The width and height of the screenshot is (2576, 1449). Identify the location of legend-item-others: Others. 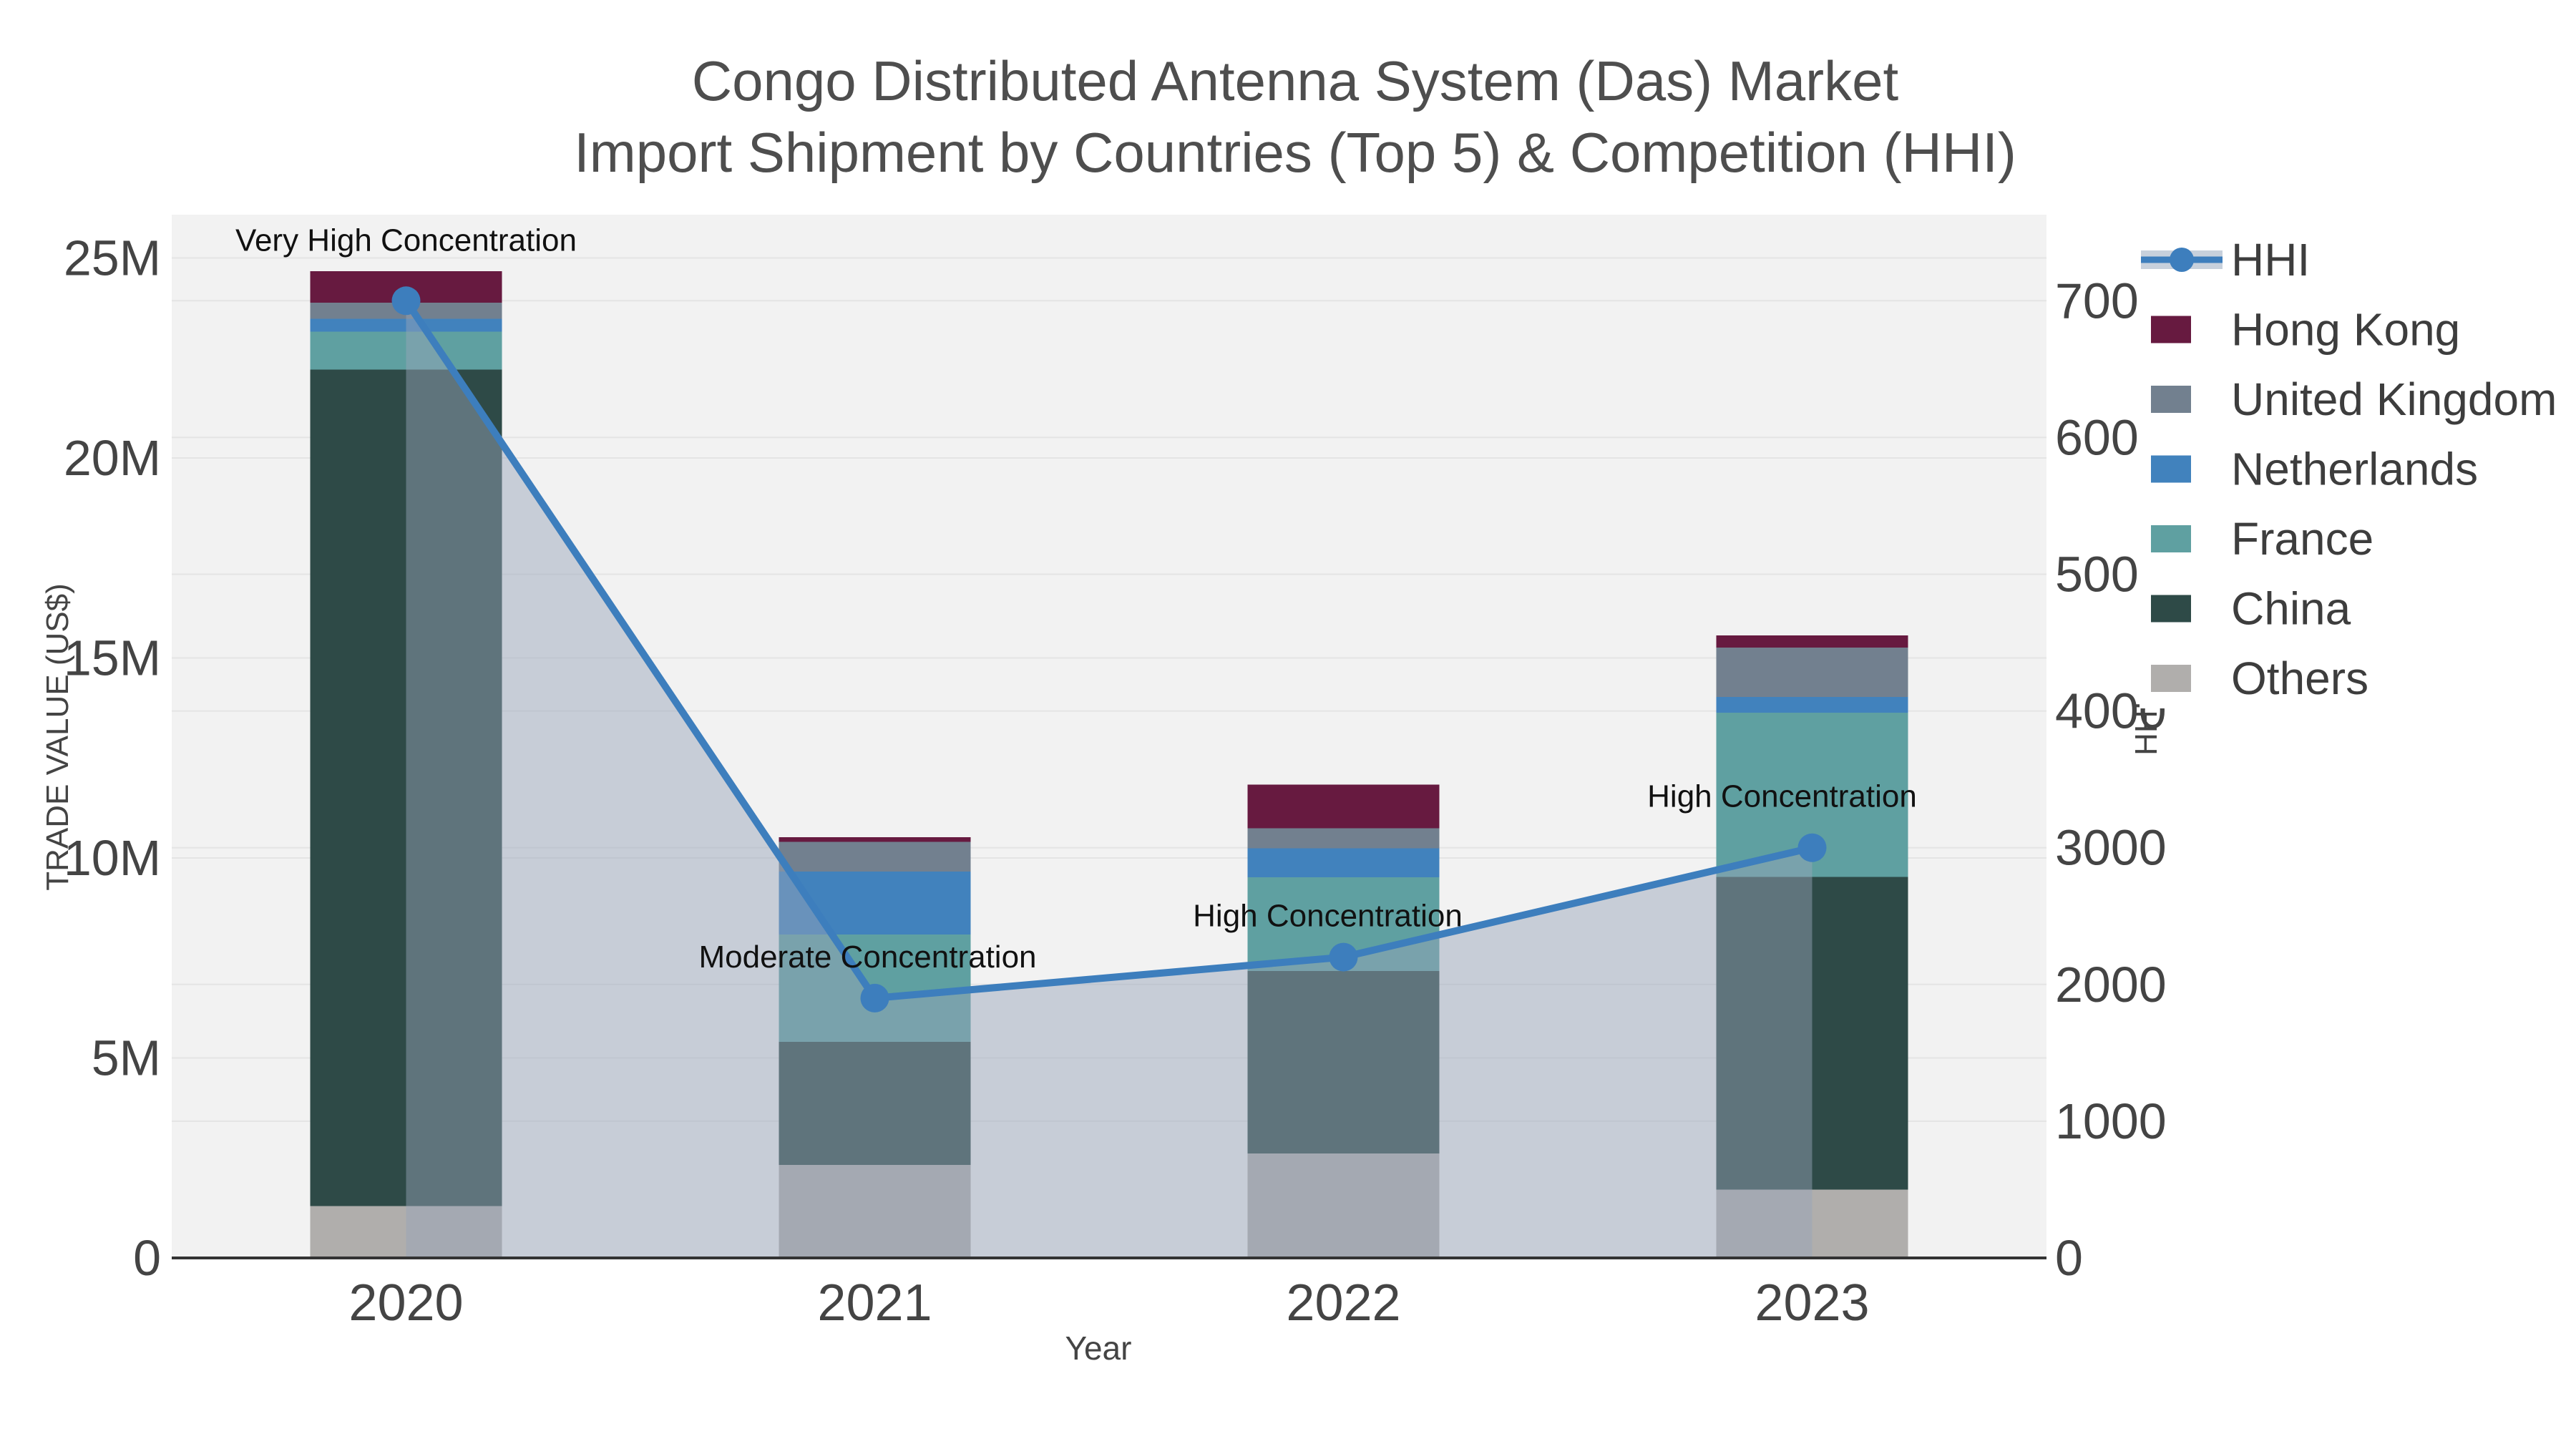
(2259, 678).